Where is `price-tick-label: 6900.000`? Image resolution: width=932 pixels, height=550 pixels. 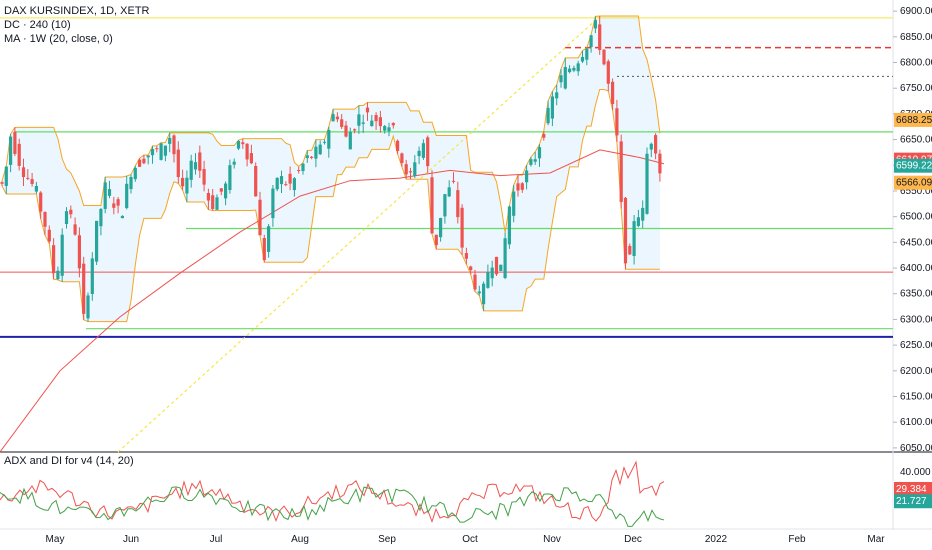 price-tick-label: 6900.000 is located at coordinates (916, 11).